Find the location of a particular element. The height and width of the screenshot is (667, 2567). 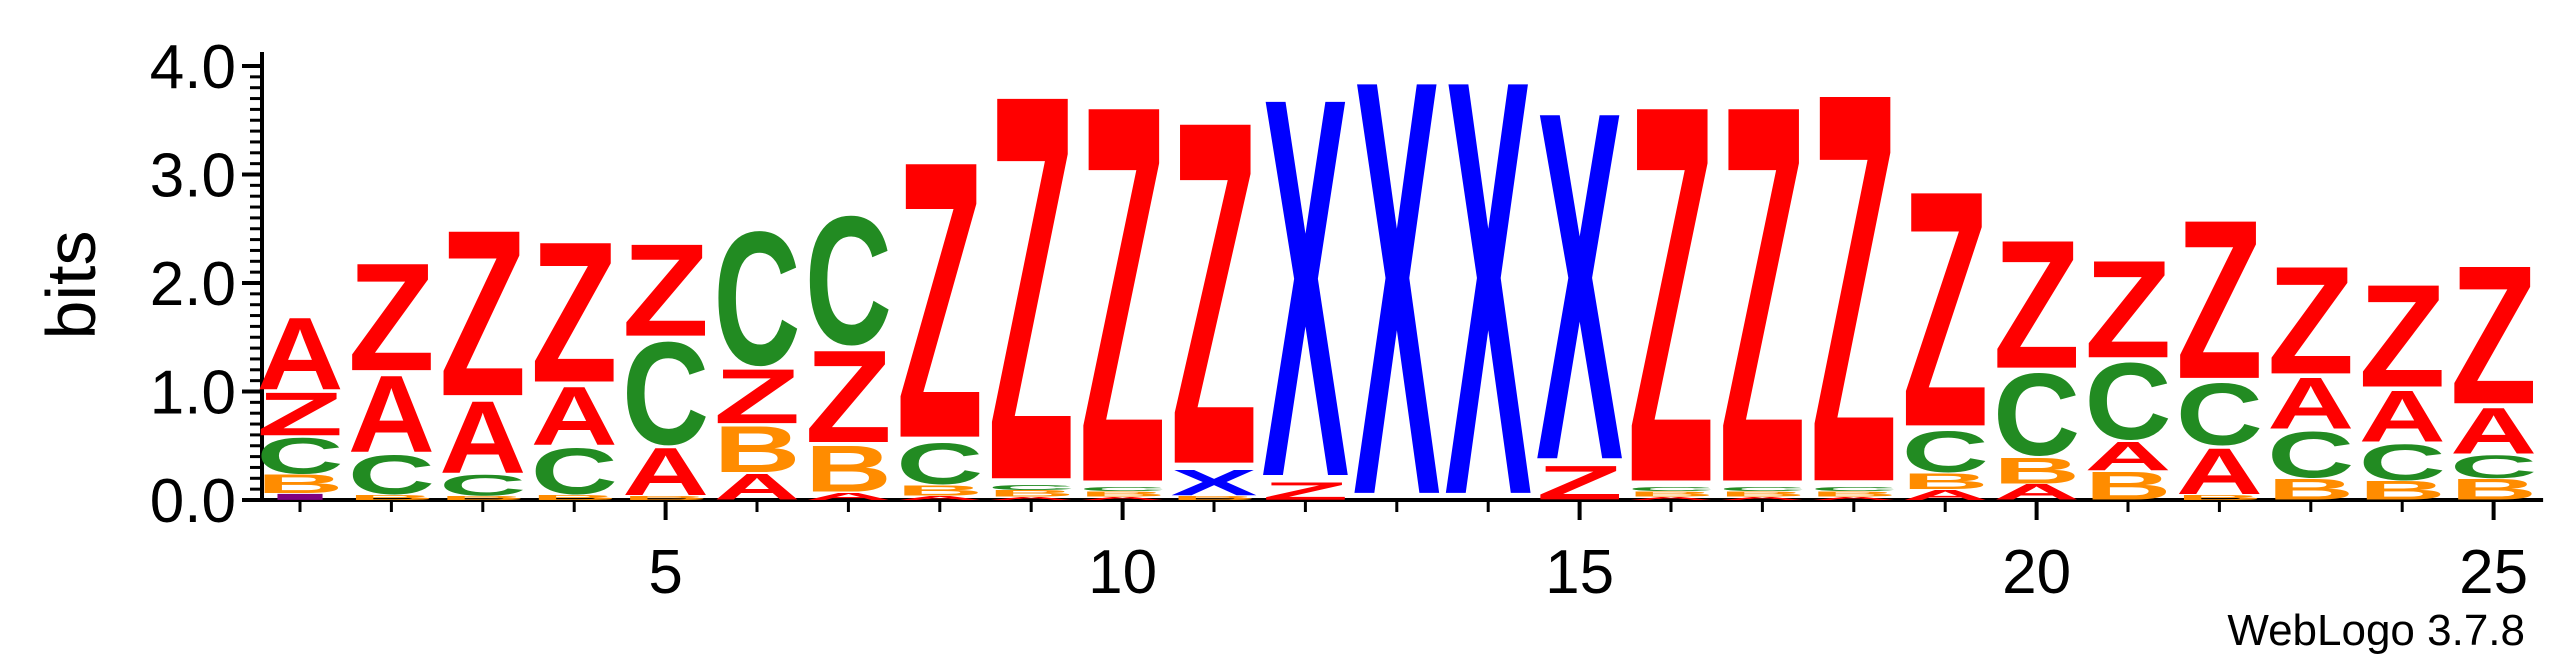

y-tick-label: 4.0 is located at coordinates (193, 67).